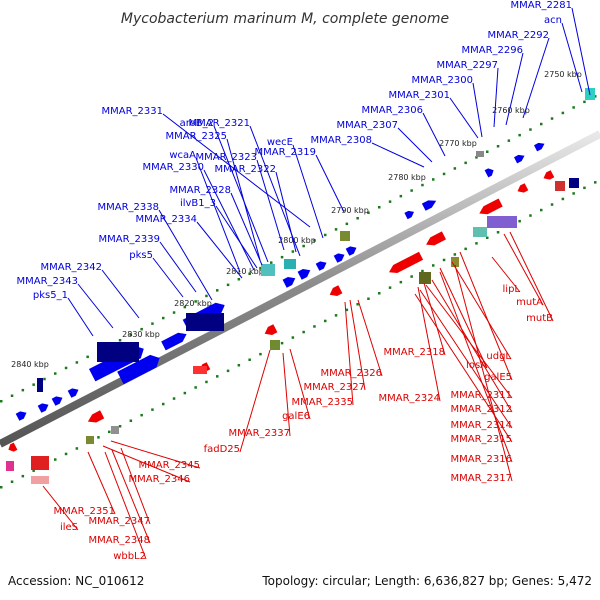 The height and width of the screenshot is (600, 600). Describe the element at coordinates (182, 155) in the screenshot. I see `gene-label: wcaA` at that location.